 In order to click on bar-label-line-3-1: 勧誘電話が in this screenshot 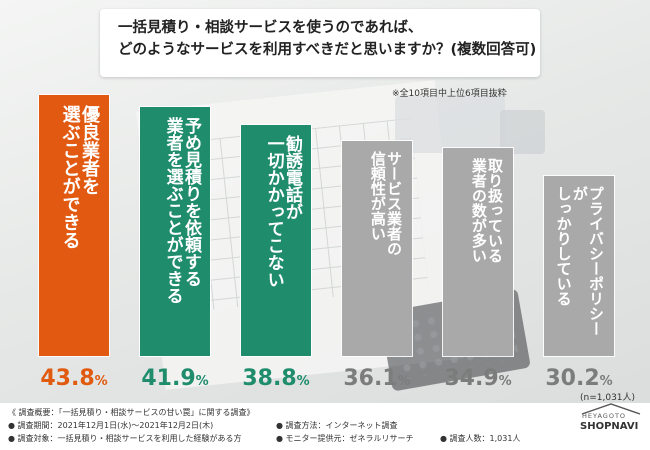, I will do `click(292, 177)`.